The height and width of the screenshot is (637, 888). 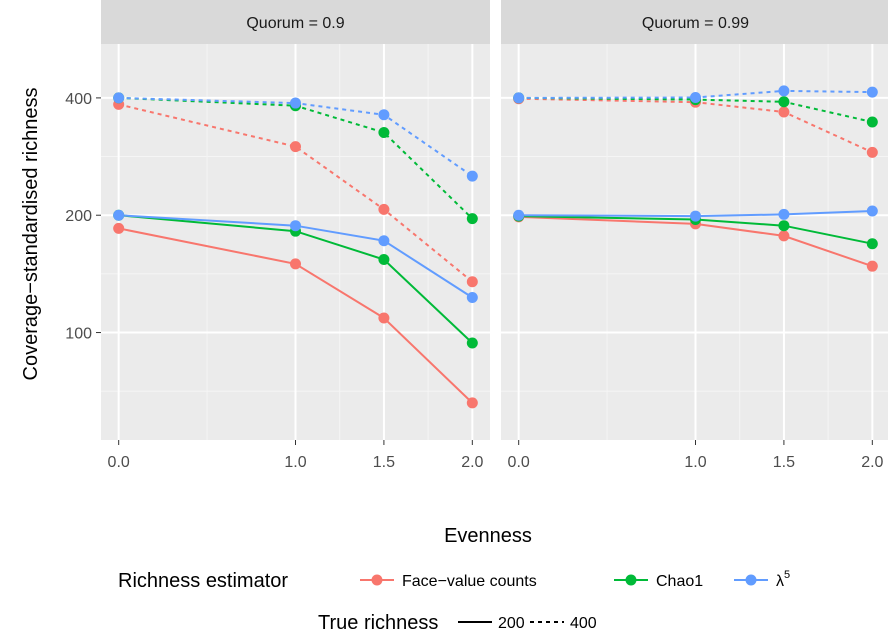 What do you see at coordinates (783, 579) in the screenshot?
I see `legend-label: λ5` at bounding box center [783, 579].